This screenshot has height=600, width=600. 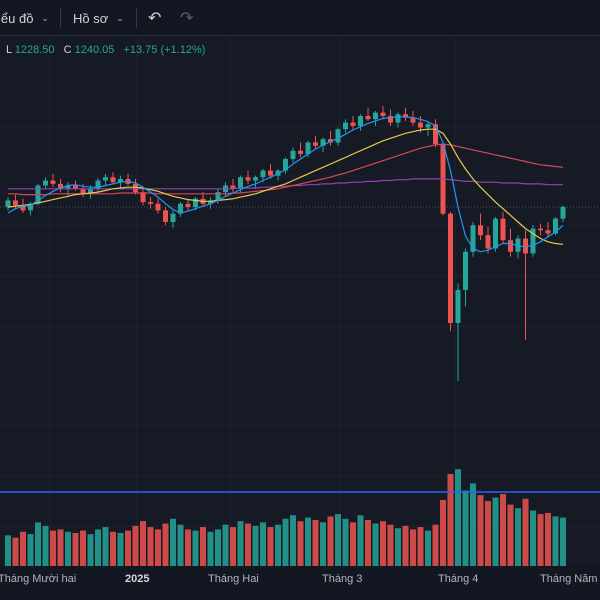 I want to click on x-axis-label: Tháng Năm, so click(x=568, y=579).